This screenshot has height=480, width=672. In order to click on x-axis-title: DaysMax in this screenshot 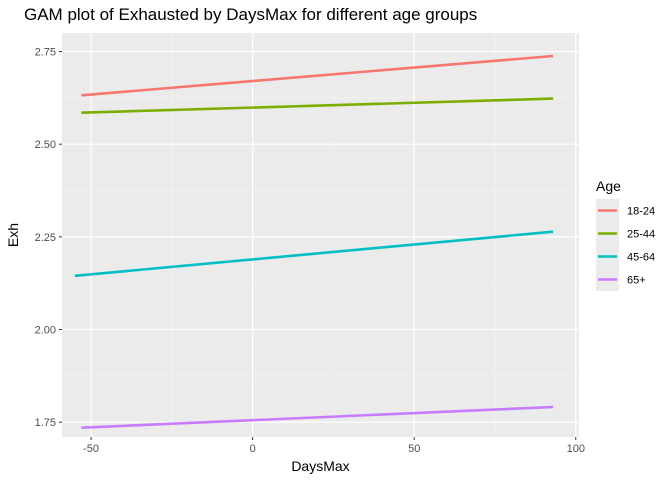, I will do `click(320, 466)`.